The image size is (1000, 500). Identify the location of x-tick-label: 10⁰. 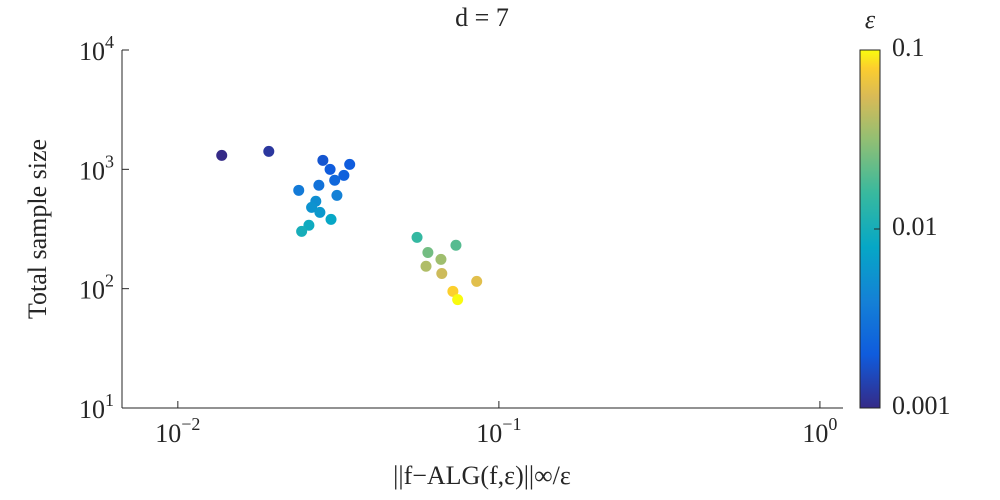
(819, 431).